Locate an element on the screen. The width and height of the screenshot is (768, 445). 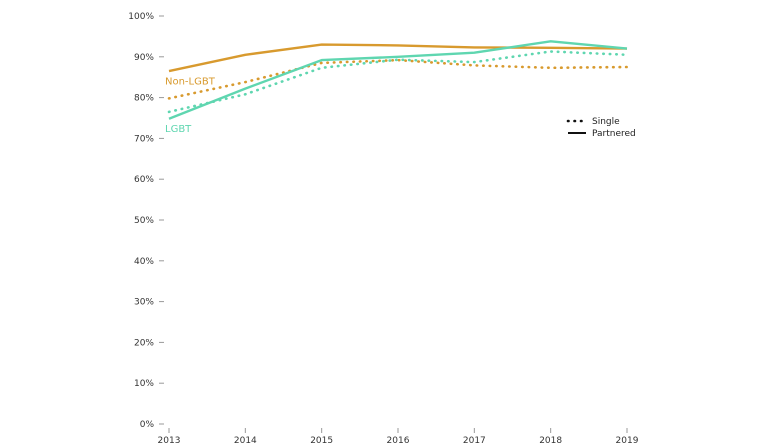
series-label-lgbt: LGBT is located at coordinates (178, 129).